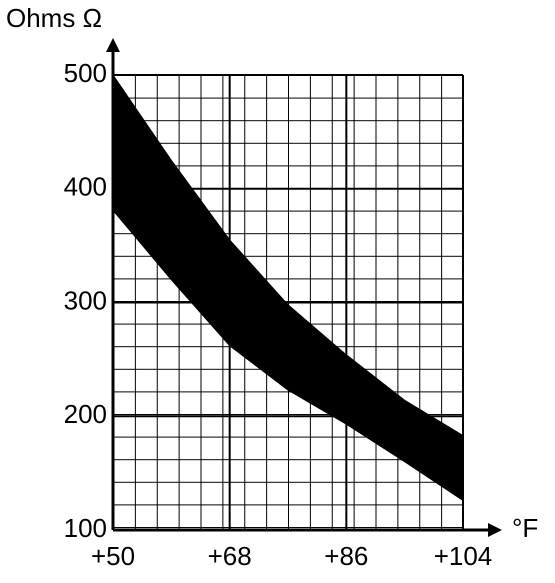  I want to click on y-tick-label: 500, so click(85, 73).